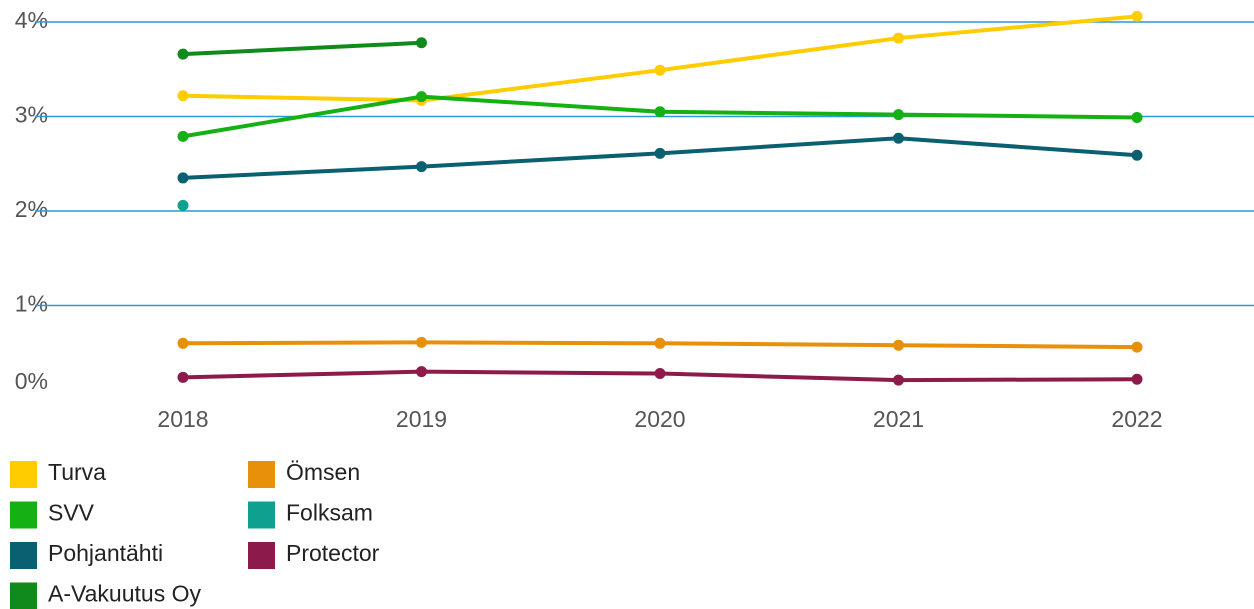 This screenshot has height=609, width=1254. I want to click on y-tick-label: 4%, so click(31, 20).